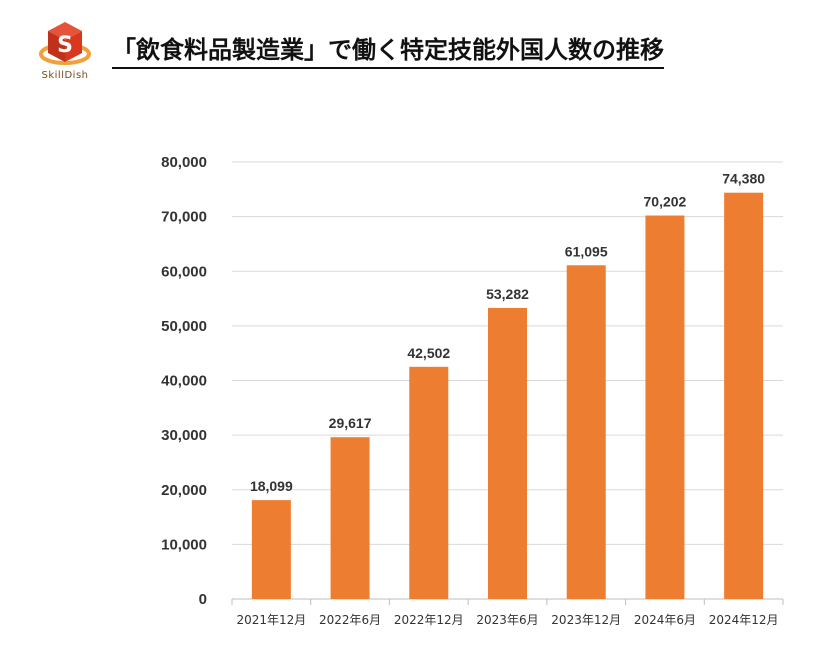 This screenshot has height=666, width=831. Describe the element at coordinates (507, 294) in the screenshot. I see `data-label: 53,282` at that location.